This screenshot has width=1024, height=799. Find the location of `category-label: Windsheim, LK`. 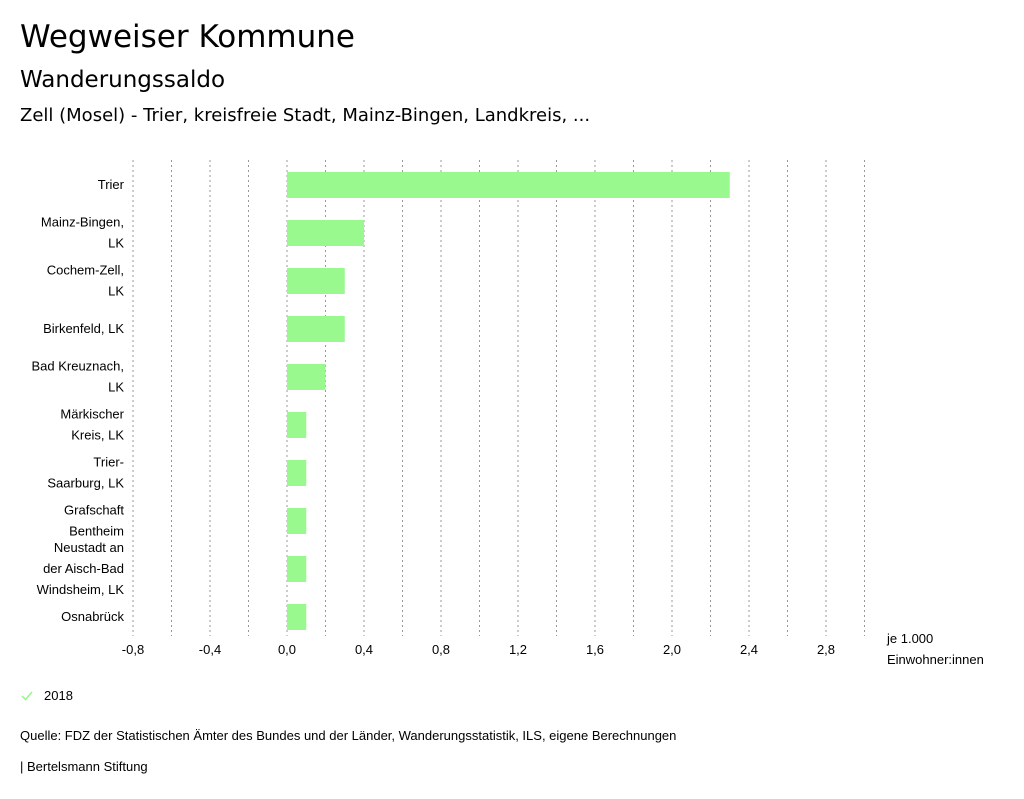

category-label: Windsheim, LK is located at coordinates (81, 589).